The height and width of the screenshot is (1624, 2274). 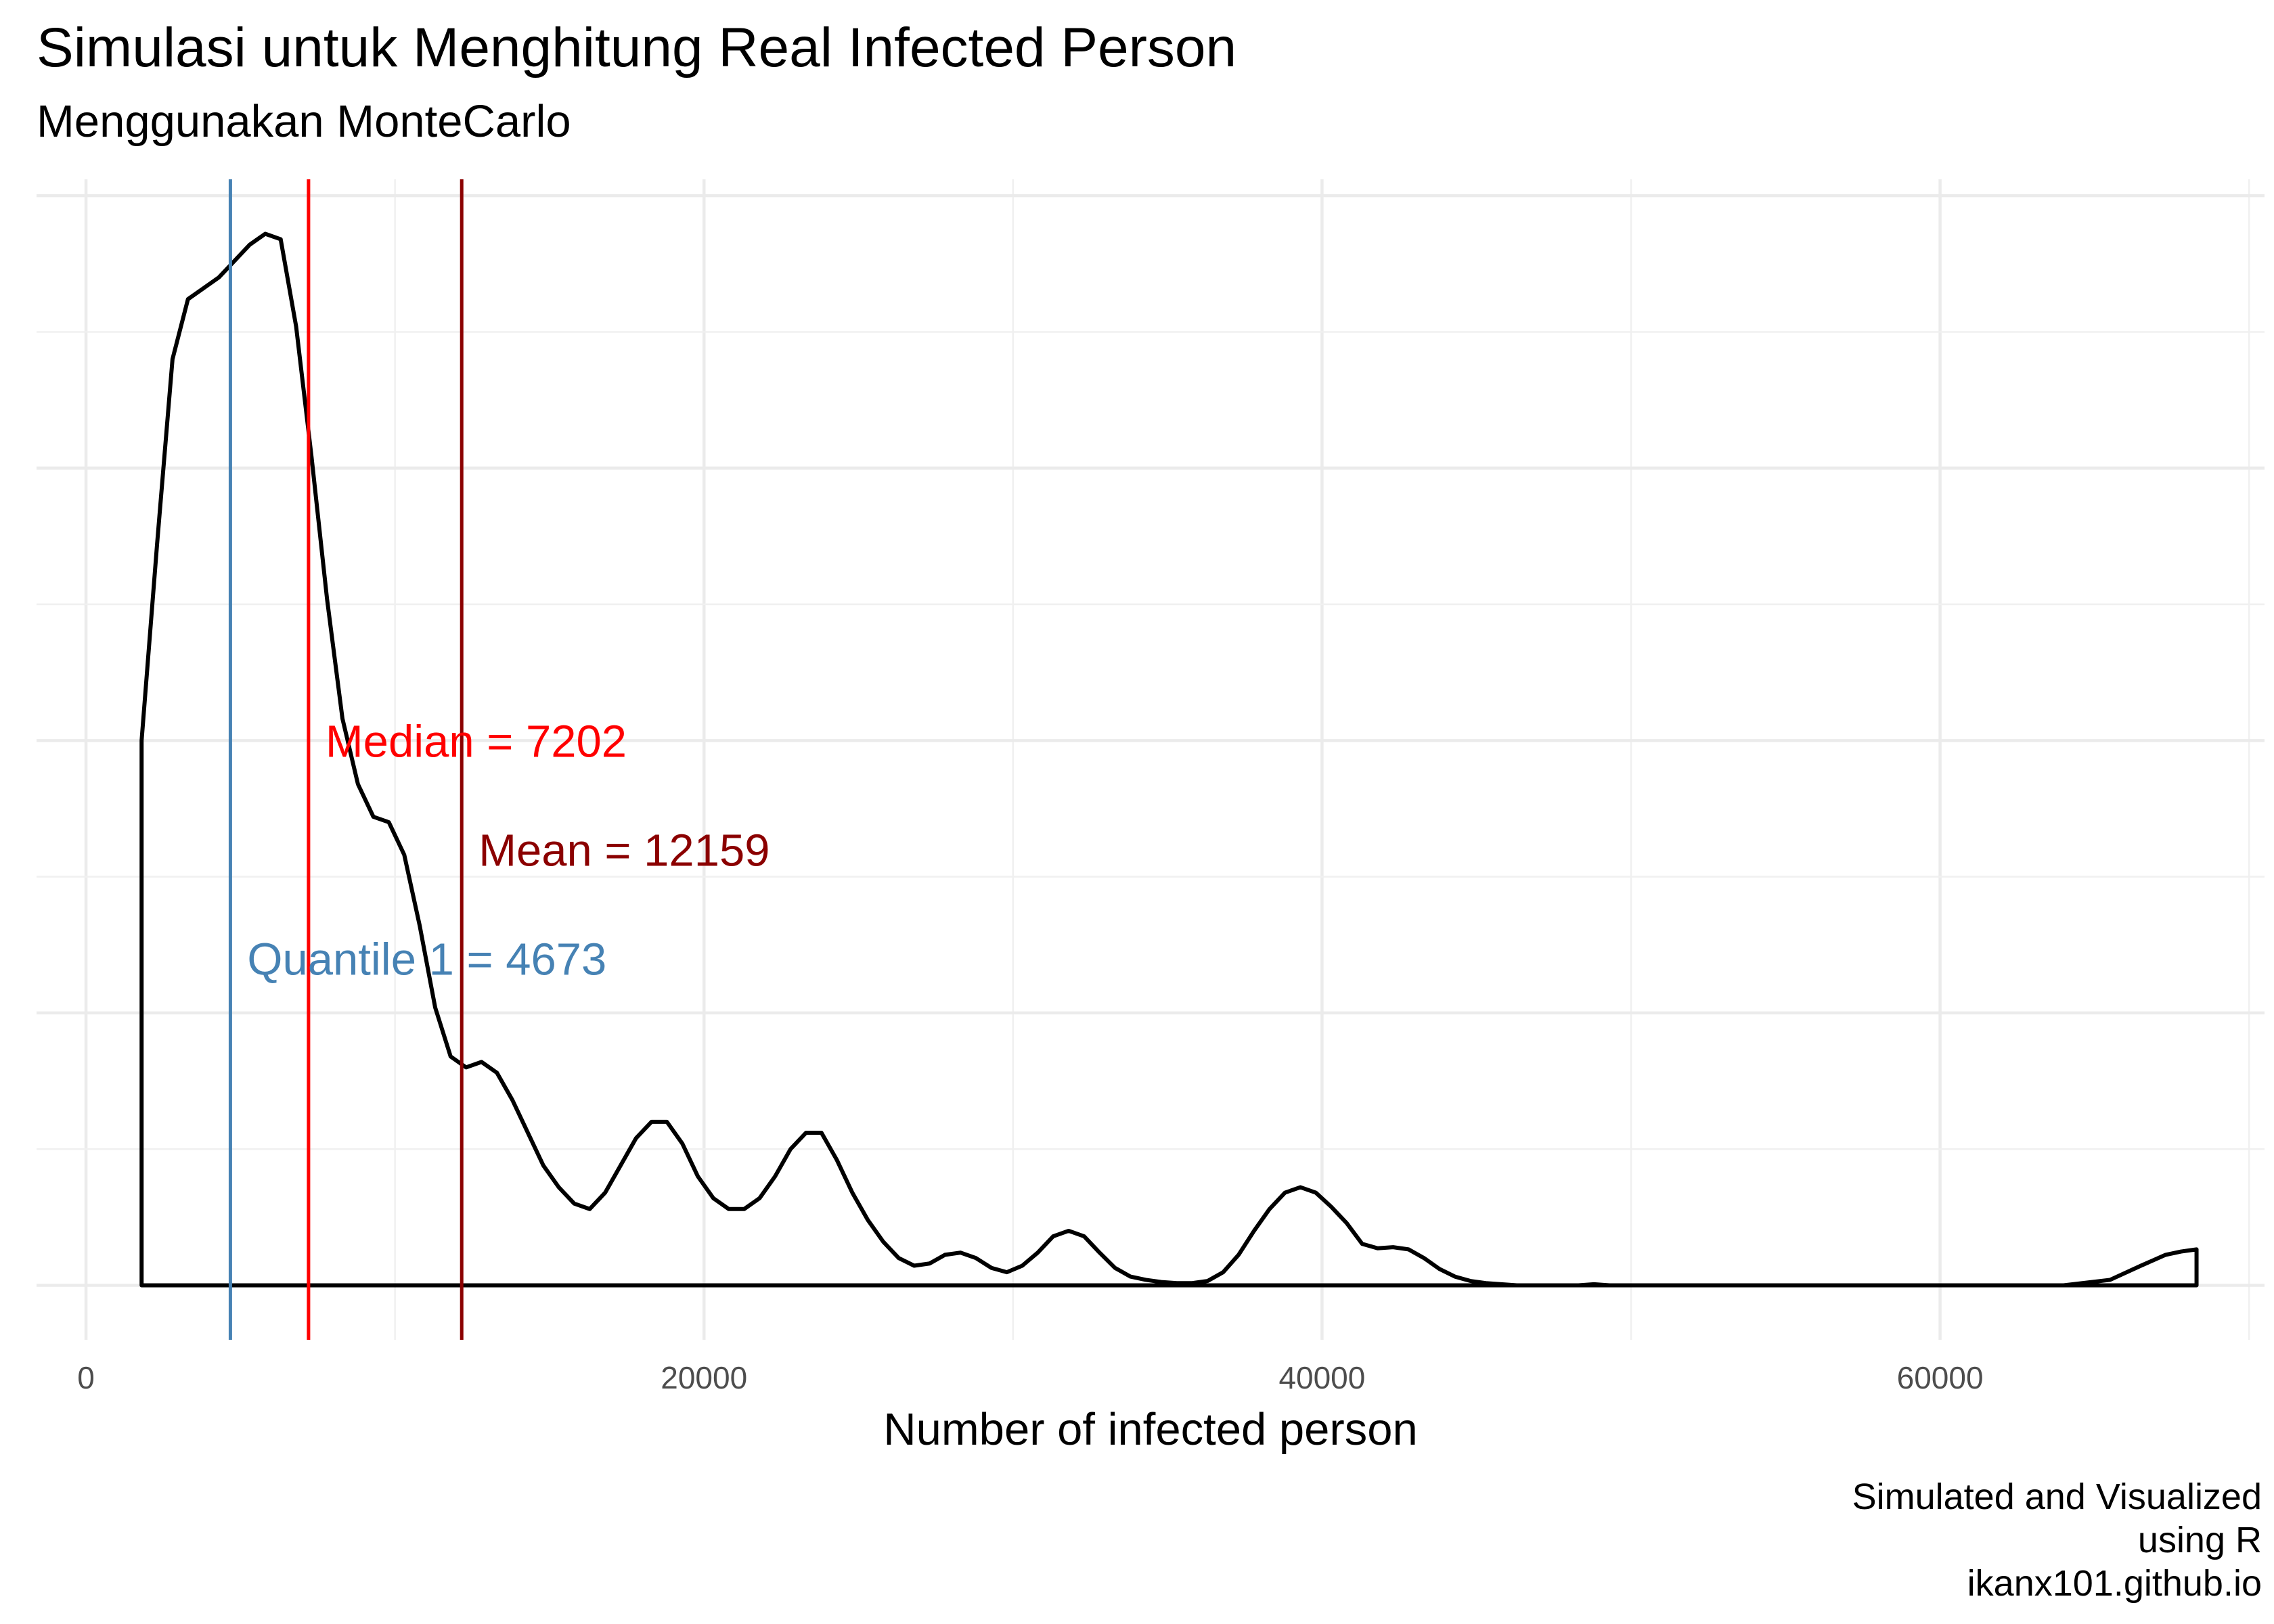 I want to click on quantile-1-label: Quantile 1 = 4673, so click(x=426, y=959).